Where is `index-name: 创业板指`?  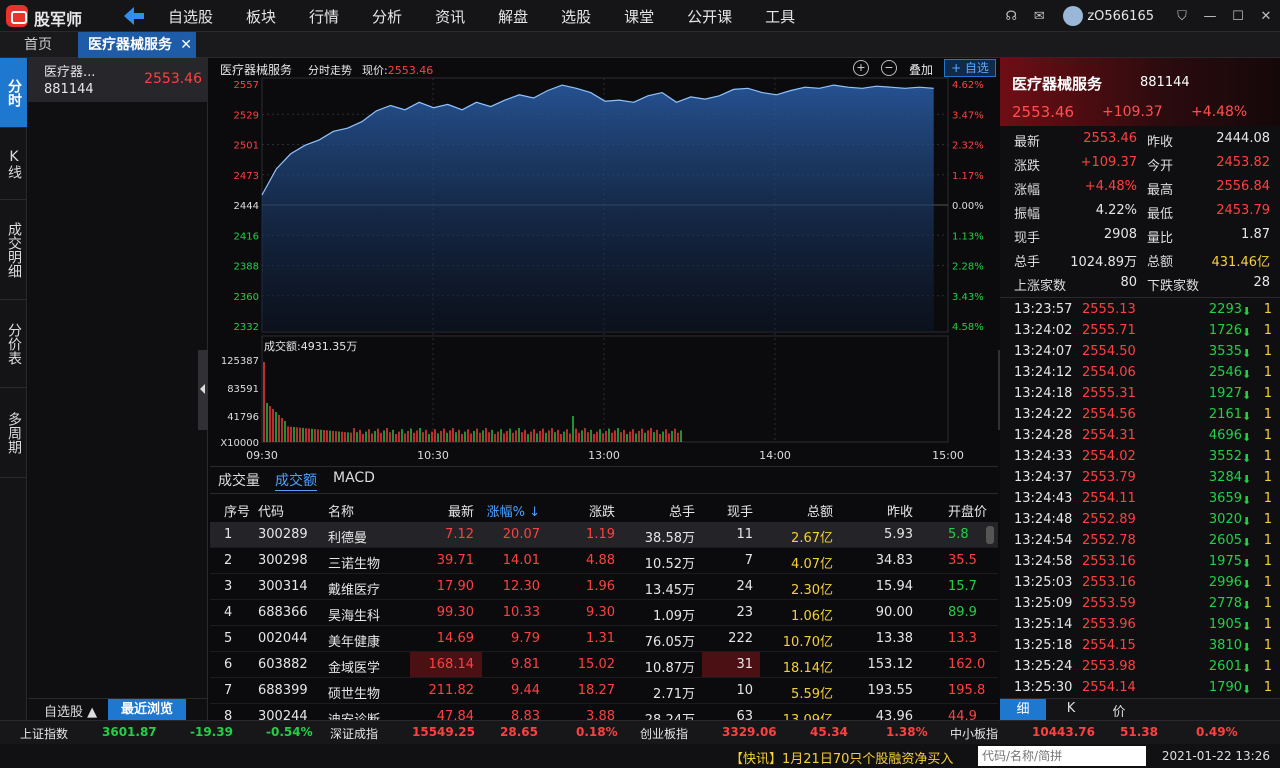 index-name: 创业板指 is located at coordinates (664, 734).